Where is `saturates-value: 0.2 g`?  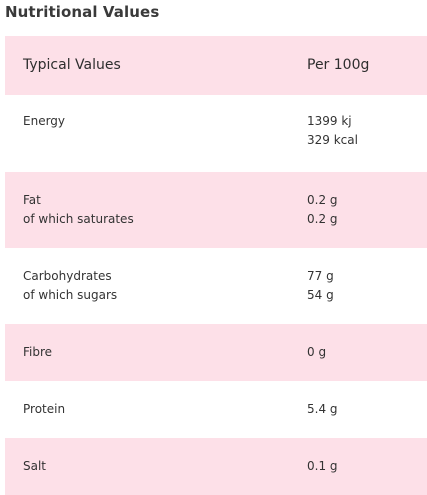 saturates-value: 0.2 g is located at coordinates (322, 219).